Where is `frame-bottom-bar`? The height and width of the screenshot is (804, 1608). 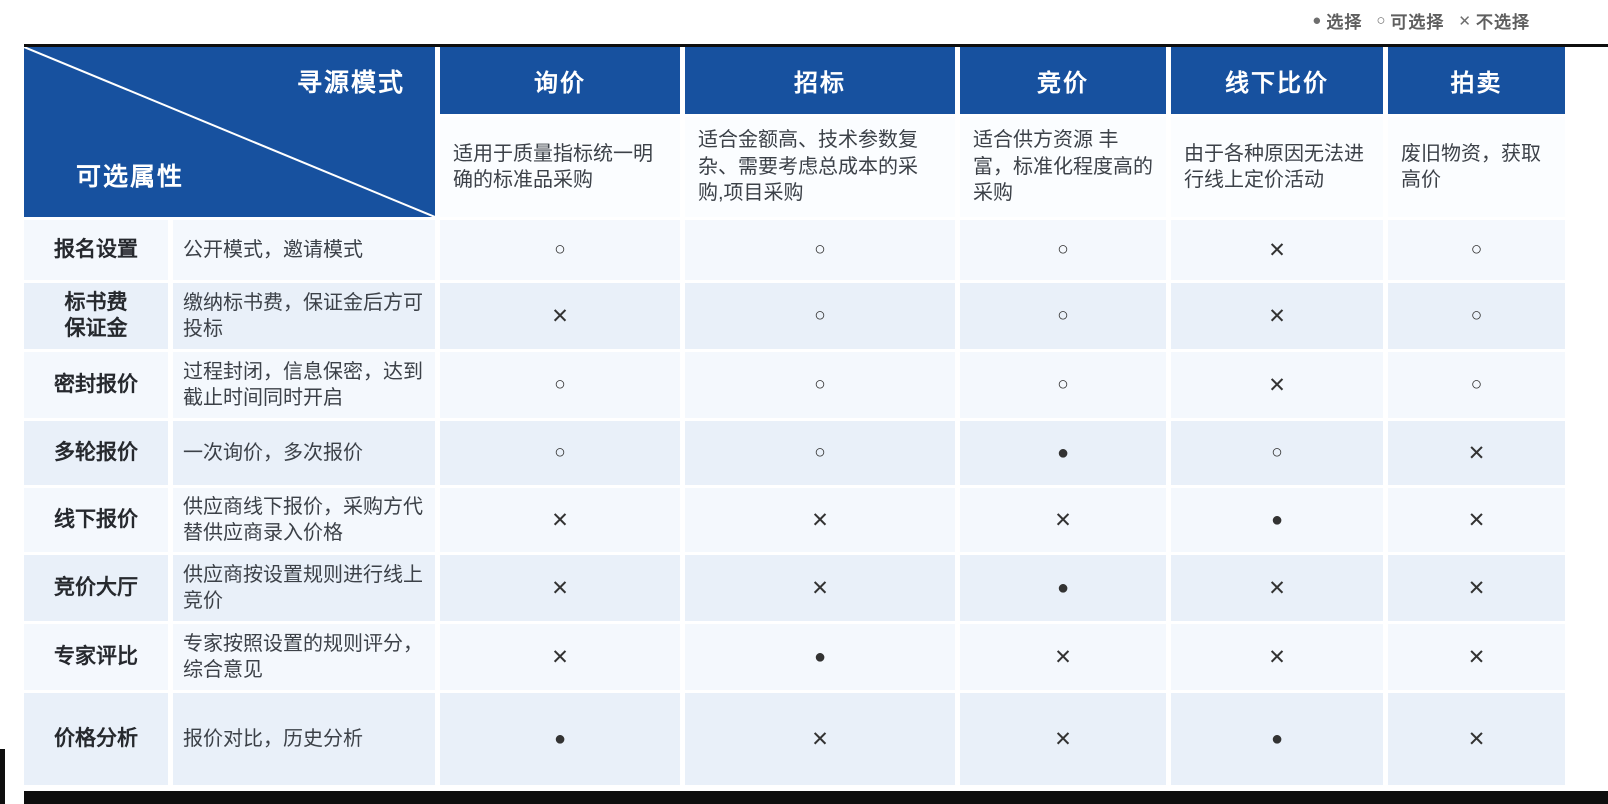 frame-bottom-bar is located at coordinates (816, 797).